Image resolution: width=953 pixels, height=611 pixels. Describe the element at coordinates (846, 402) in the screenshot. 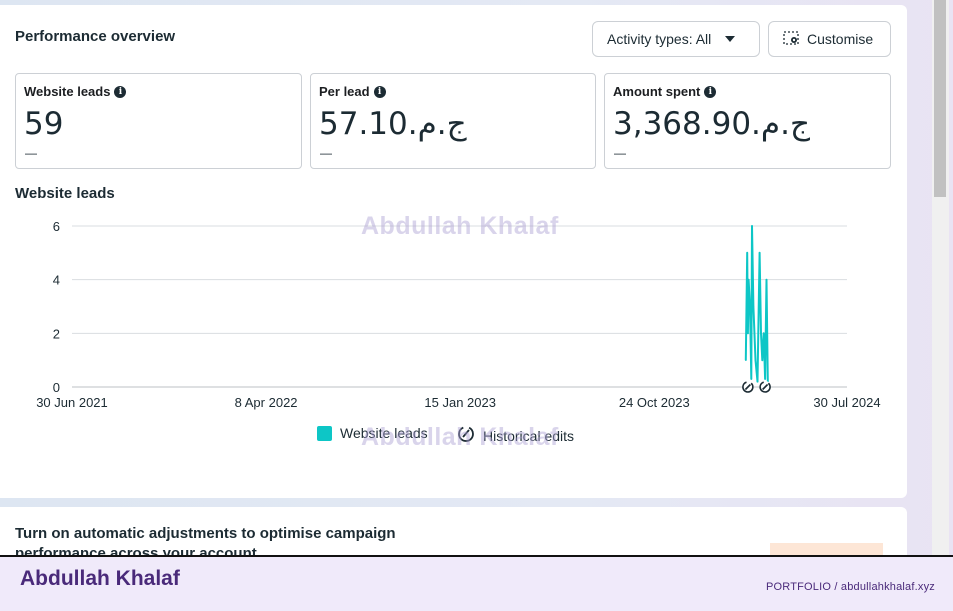

I see `x-tick-label: 30 Jul 2024` at that location.